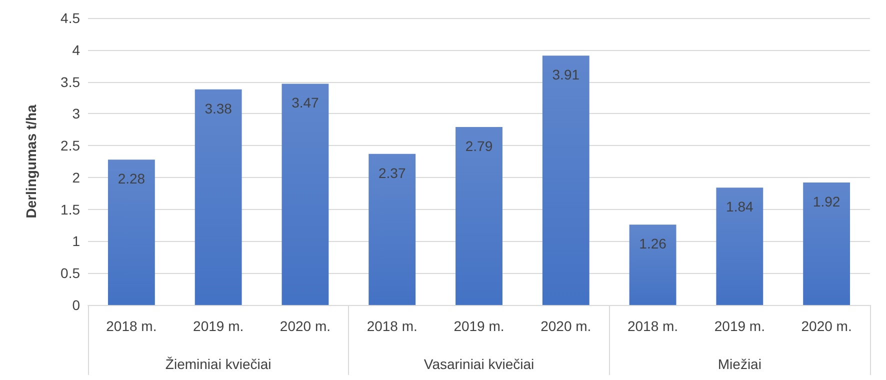 The width and height of the screenshot is (886, 380). Describe the element at coordinates (566, 74) in the screenshot. I see `data-label: 3.91` at that location.